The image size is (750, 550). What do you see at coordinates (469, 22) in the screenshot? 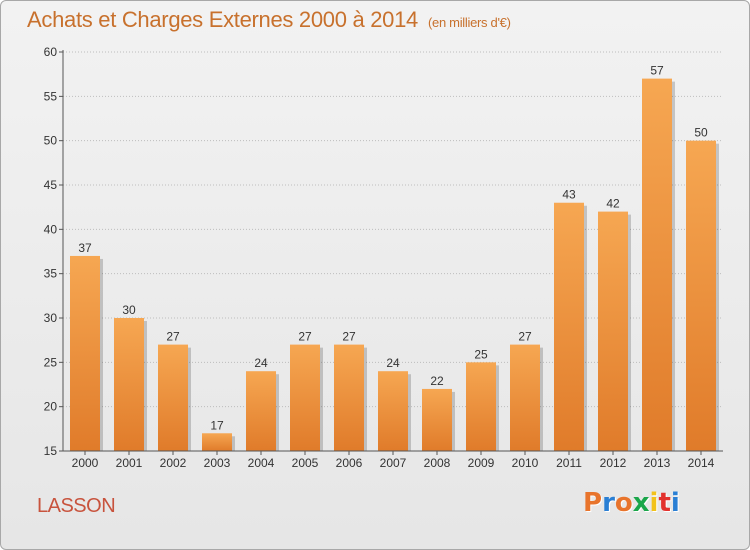
I see `chart-subtitle: (en milliers d'€)` at bounding box center [469, 22].